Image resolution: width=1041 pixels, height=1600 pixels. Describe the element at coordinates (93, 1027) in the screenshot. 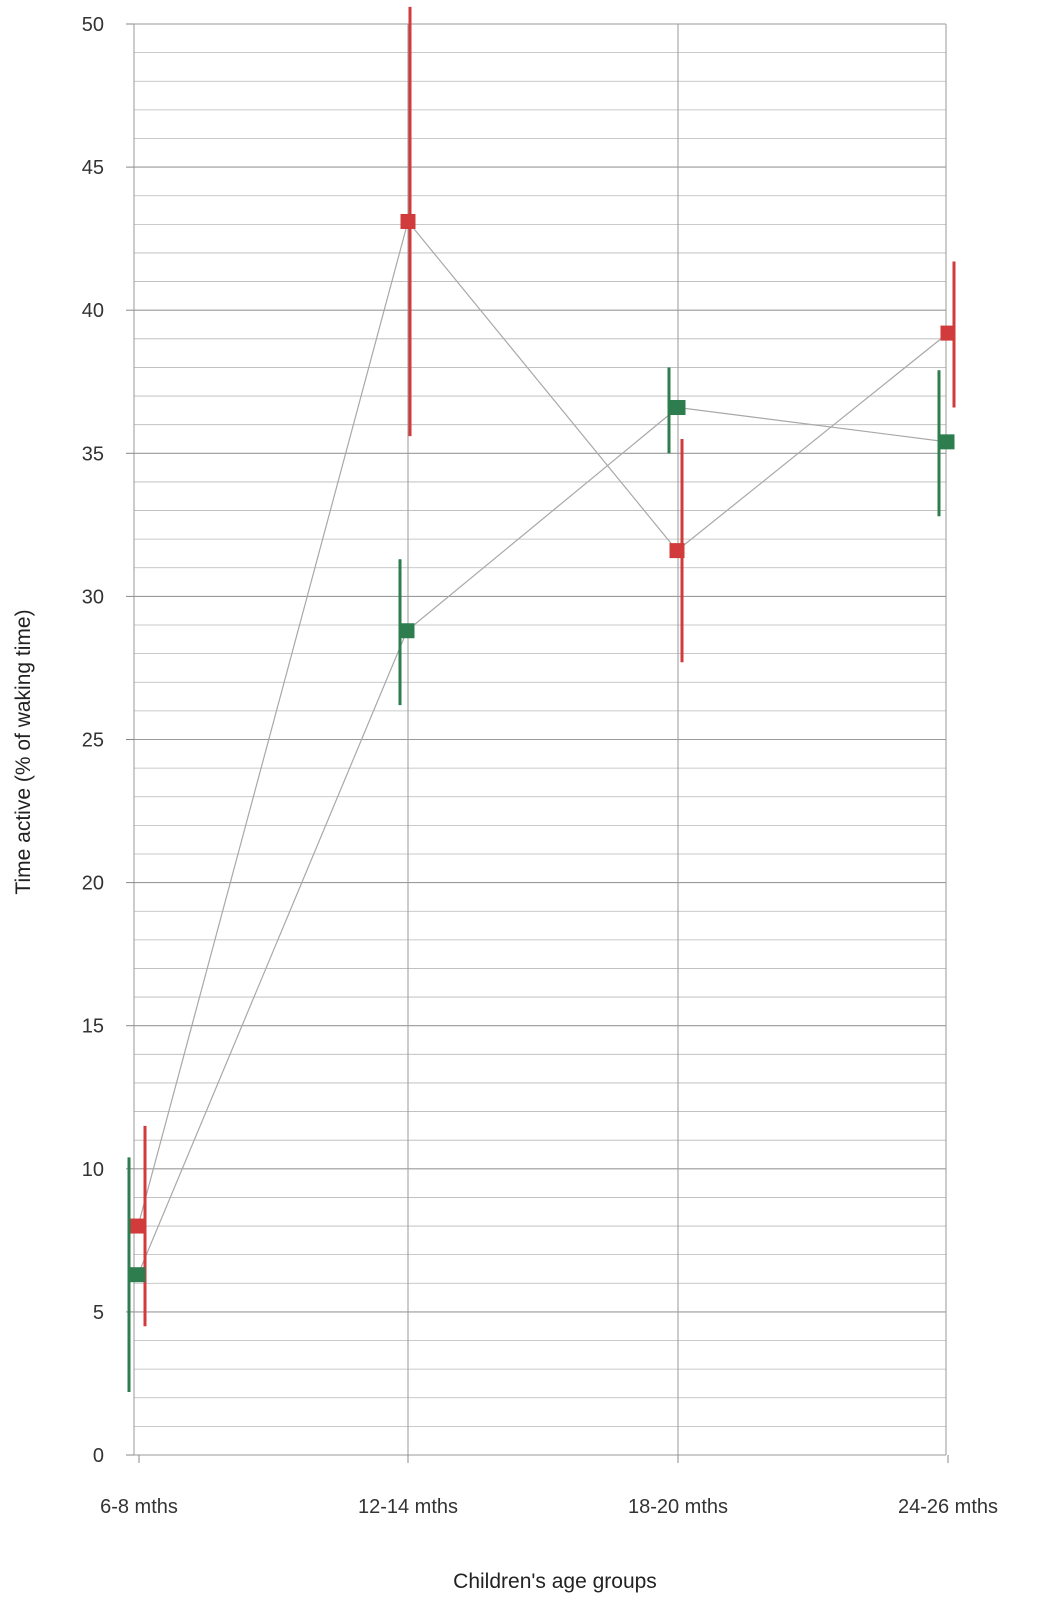

I see `y-tick-label: 15` at that location.